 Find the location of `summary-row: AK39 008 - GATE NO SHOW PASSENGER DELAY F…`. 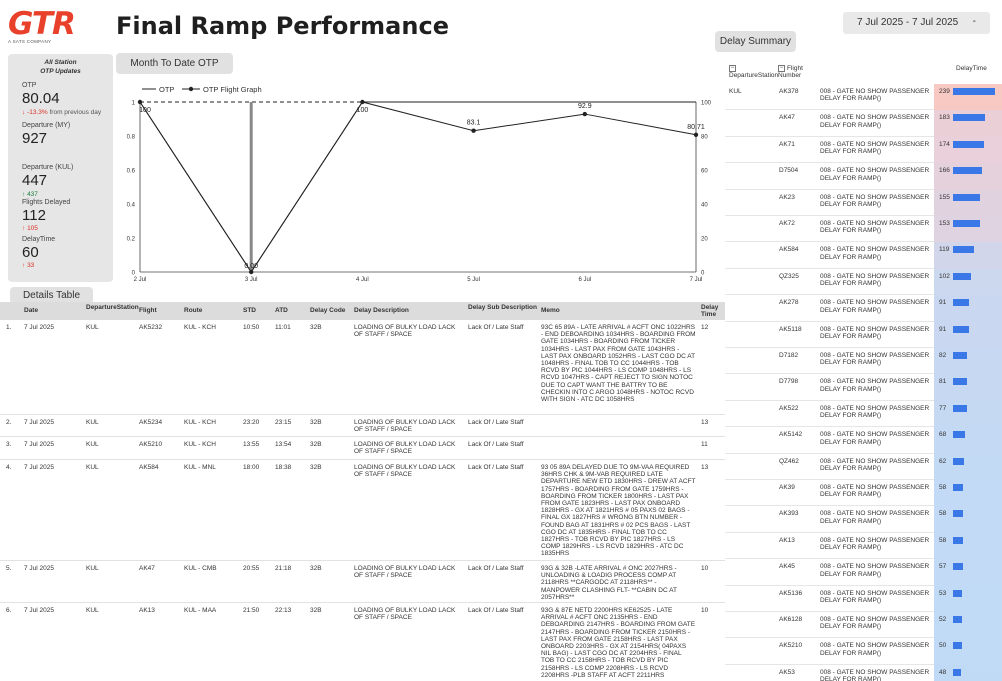

summary-row: AK39 008 - GATE NO SHOW PASSENGER DELAY F… is located at coordinates (863, 493).